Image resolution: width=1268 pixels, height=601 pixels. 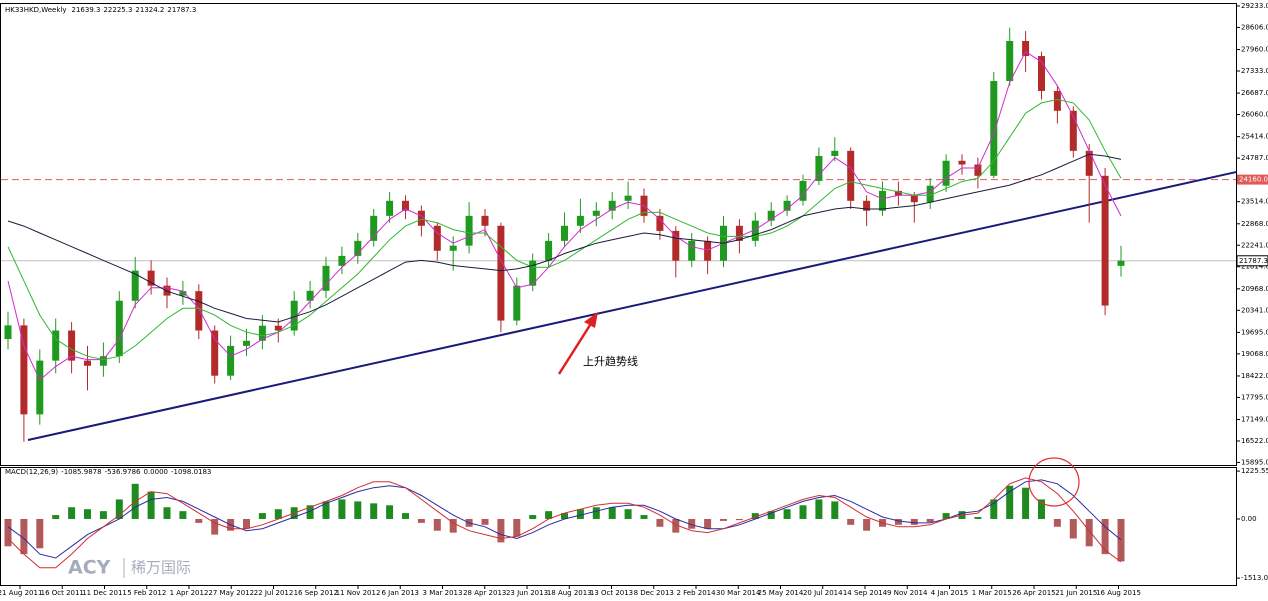 I want to click on x-tick-label: 3 Mar 2013, so click(x=443, y=593).